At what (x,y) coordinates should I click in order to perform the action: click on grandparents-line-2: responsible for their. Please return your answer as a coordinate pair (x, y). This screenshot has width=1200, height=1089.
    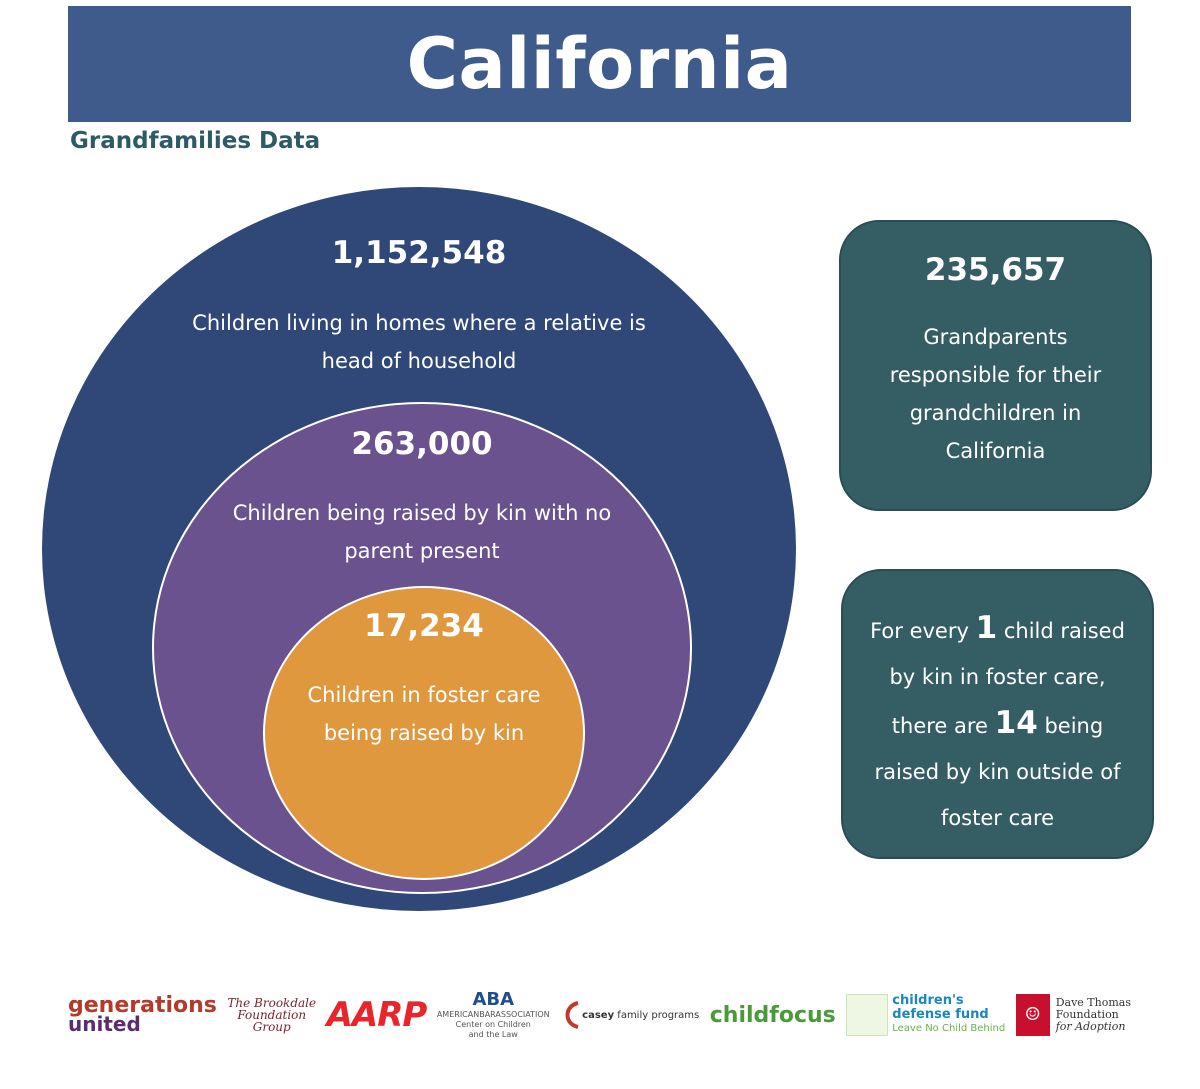
    Looking at the image, I should click on (995, 375).